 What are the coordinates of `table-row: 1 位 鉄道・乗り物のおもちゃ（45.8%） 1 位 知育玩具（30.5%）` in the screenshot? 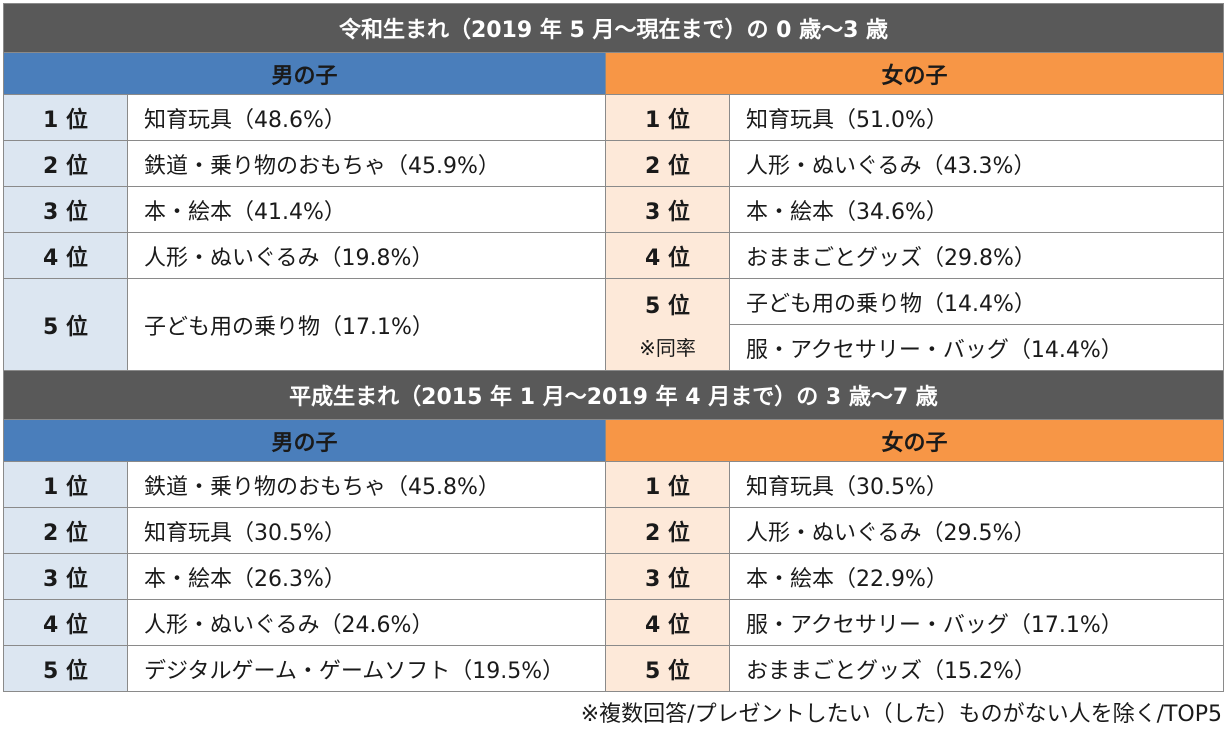 It's located at (613, 484).